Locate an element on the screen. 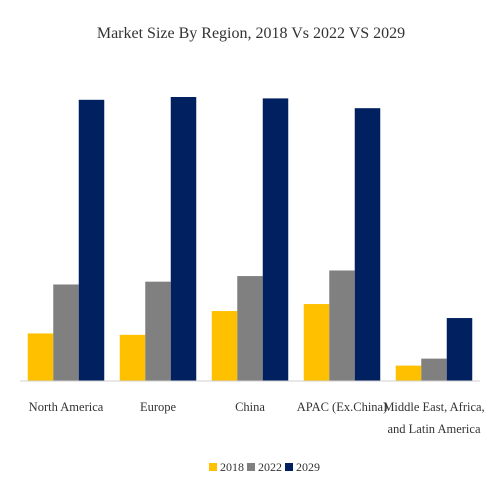  x-tick-label-line: China is located at coordinates (250, 407).